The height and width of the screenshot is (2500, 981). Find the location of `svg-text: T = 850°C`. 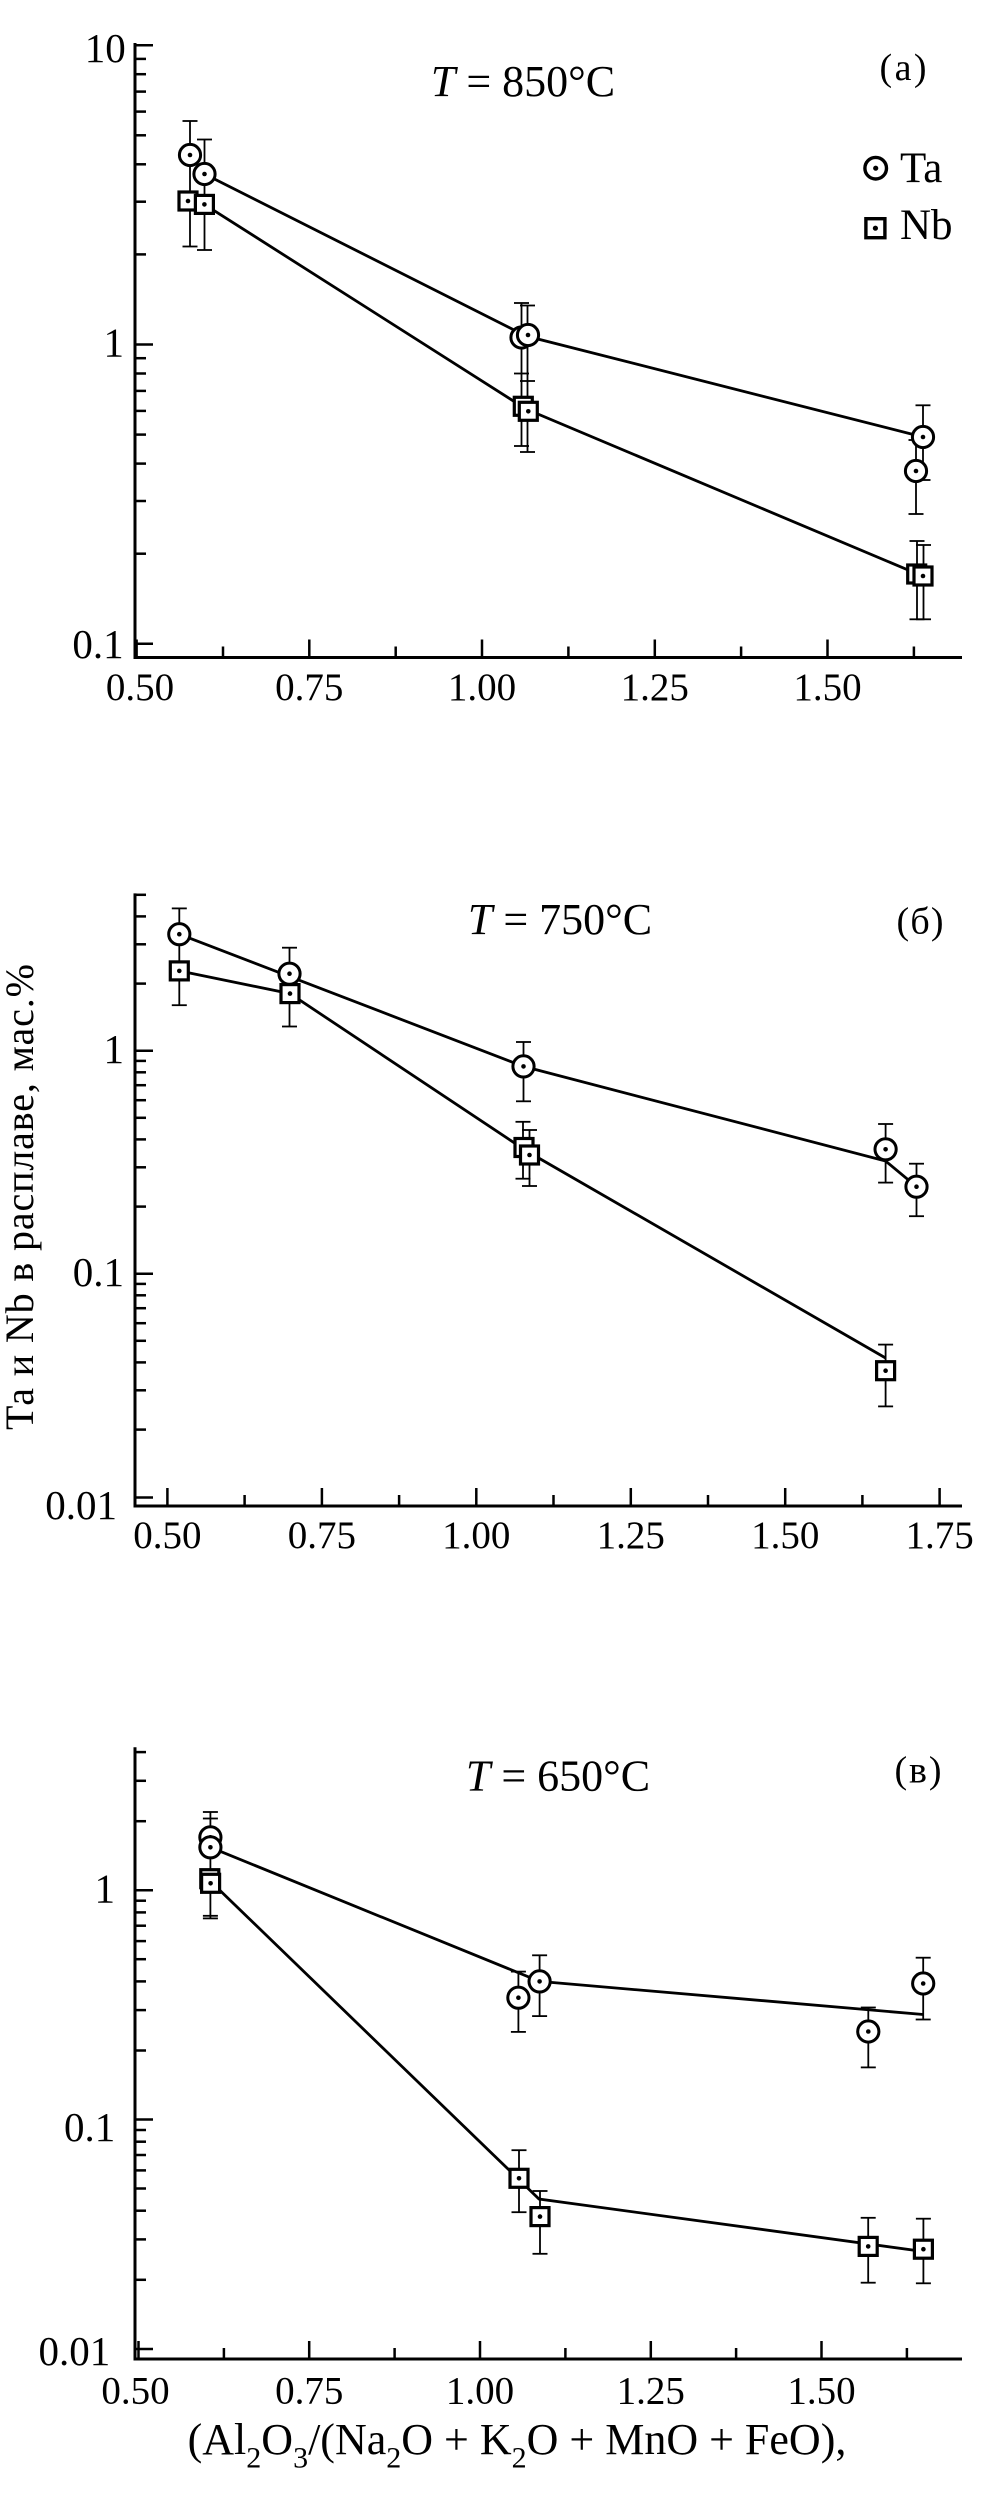

svg-text: T = 850°C is located at coordinates (523, 81).